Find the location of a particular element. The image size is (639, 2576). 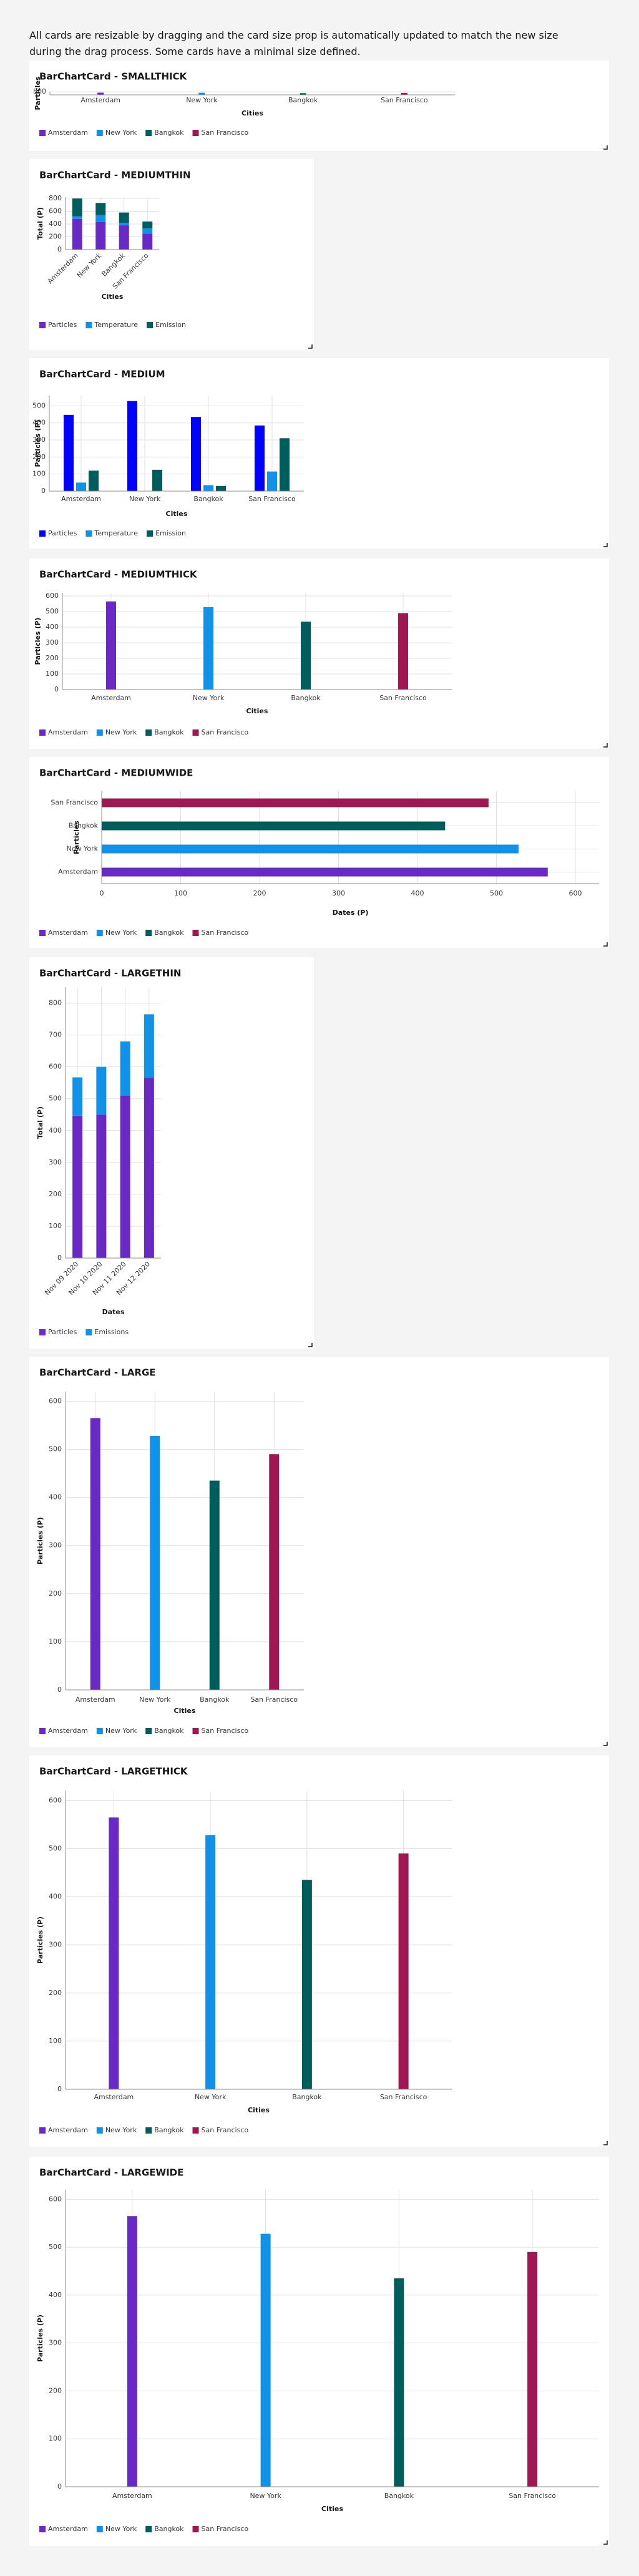

x-tick-label: 400 is located at coordinates (417, 893).